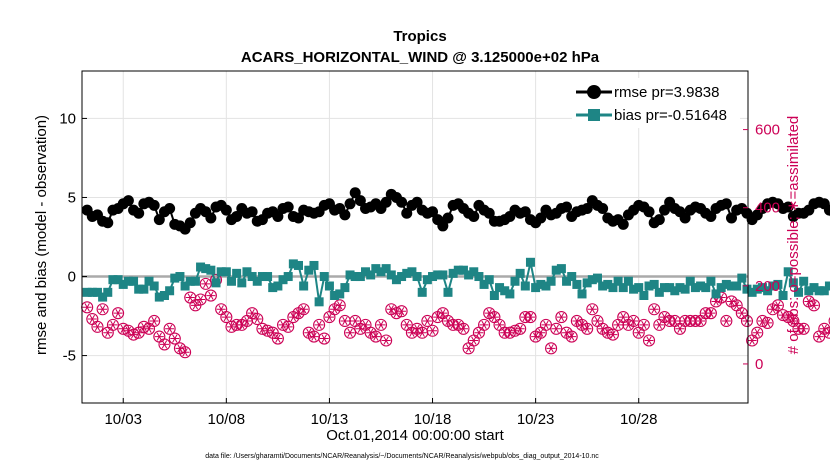 Image resolution: width=830 pixels, height=470 pixels. I want to click on x-axis-label: Oct.01,2014 00:00:00 start, so click(415, 435).